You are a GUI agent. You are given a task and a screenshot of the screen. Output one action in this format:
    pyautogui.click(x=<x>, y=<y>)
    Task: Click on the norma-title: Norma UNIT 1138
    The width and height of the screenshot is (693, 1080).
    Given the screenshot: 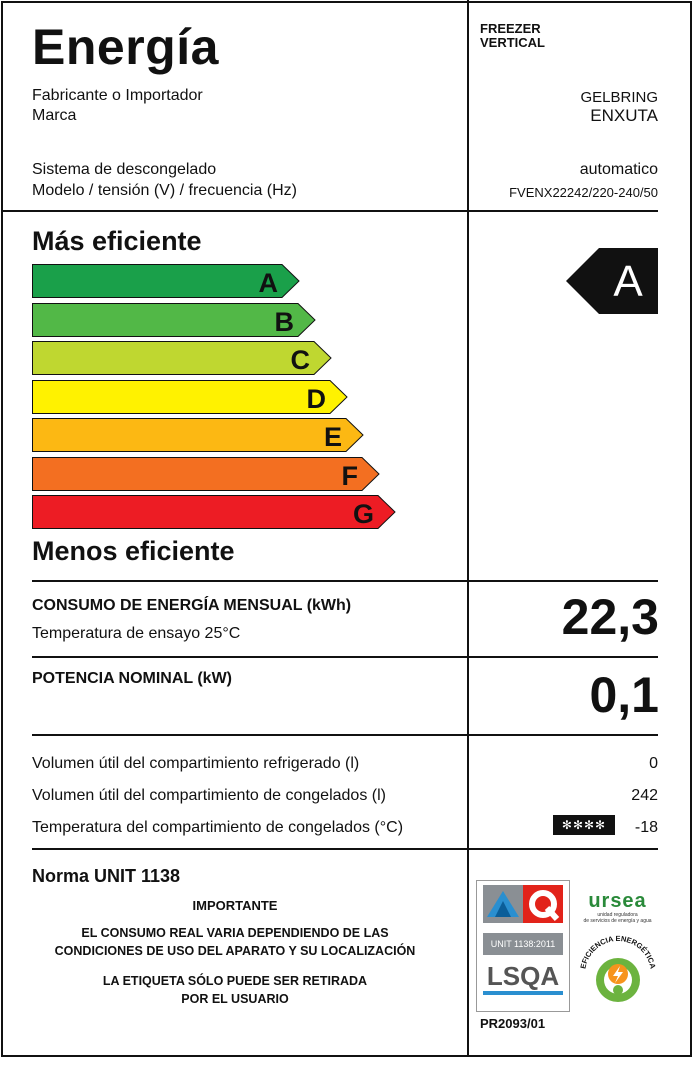 What is the action you would take?
    pyautogui.click(x=106, y=876)
    